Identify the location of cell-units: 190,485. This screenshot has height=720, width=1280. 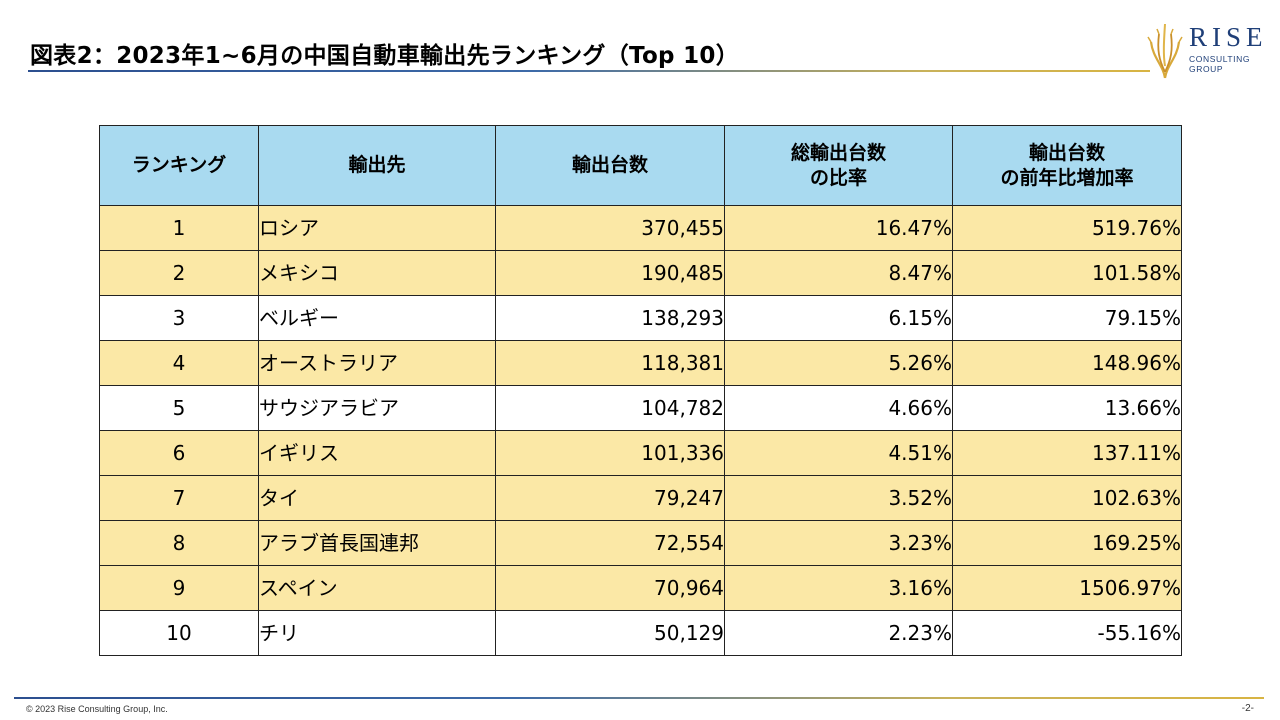
(610, 273).